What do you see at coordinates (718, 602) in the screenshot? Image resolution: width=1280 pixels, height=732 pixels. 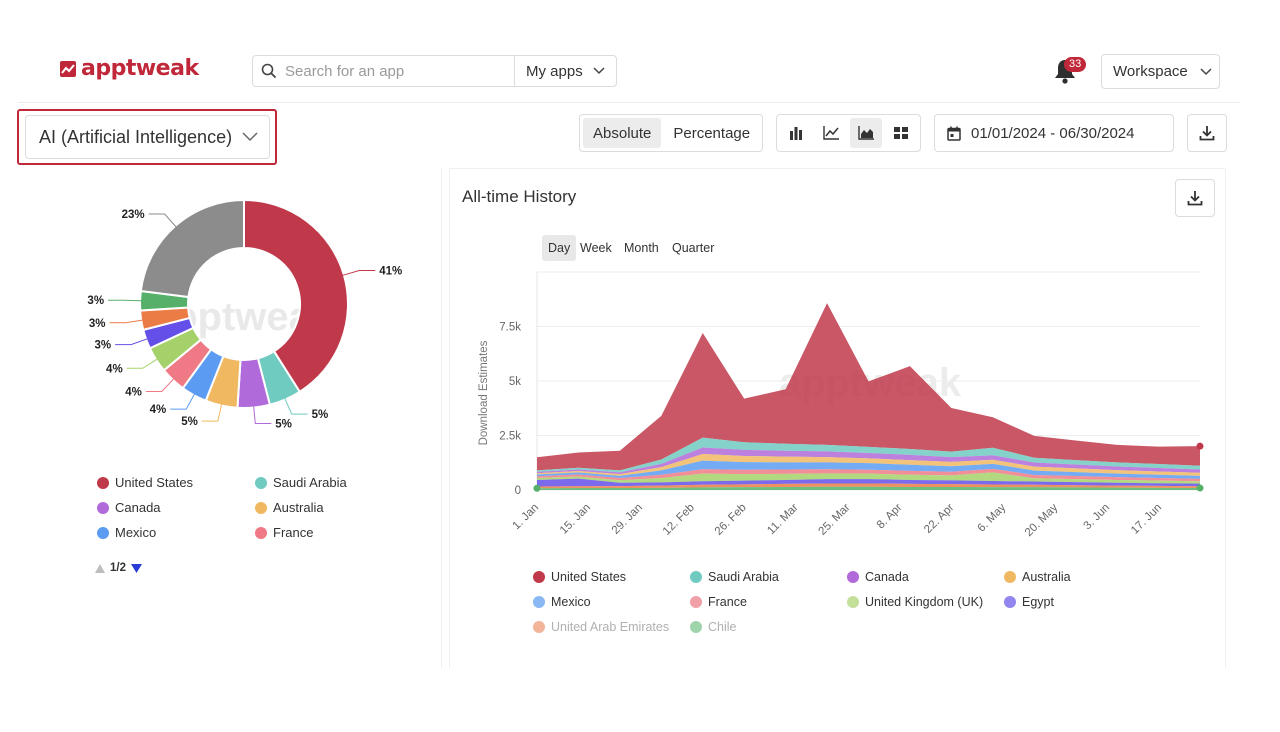 I see `history-legend-item: France` at bounding box center [718, 602].